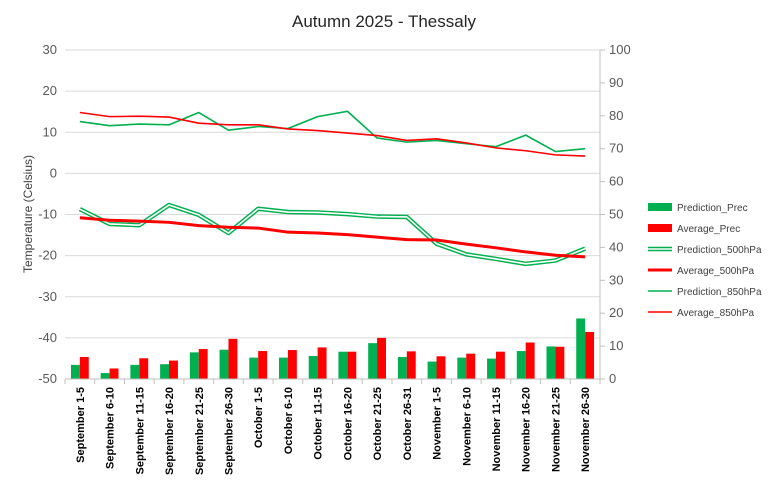 Image resolution: width=769 pixels, height=481 pixels. What do you see at coordinates (497, 429) in the screenshot?
I see `x-tick-label: November 11-15` at bounding box center [497, 429].